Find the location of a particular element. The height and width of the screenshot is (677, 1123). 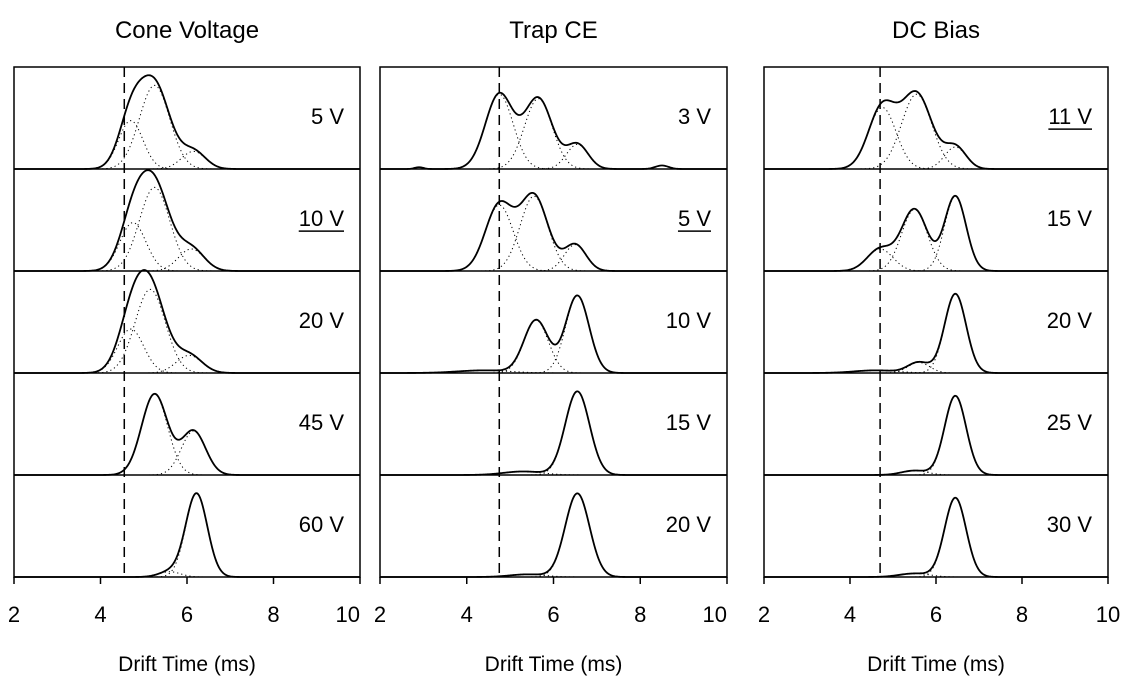

panel-label: 30 V is located at coordinates (1070, 524).